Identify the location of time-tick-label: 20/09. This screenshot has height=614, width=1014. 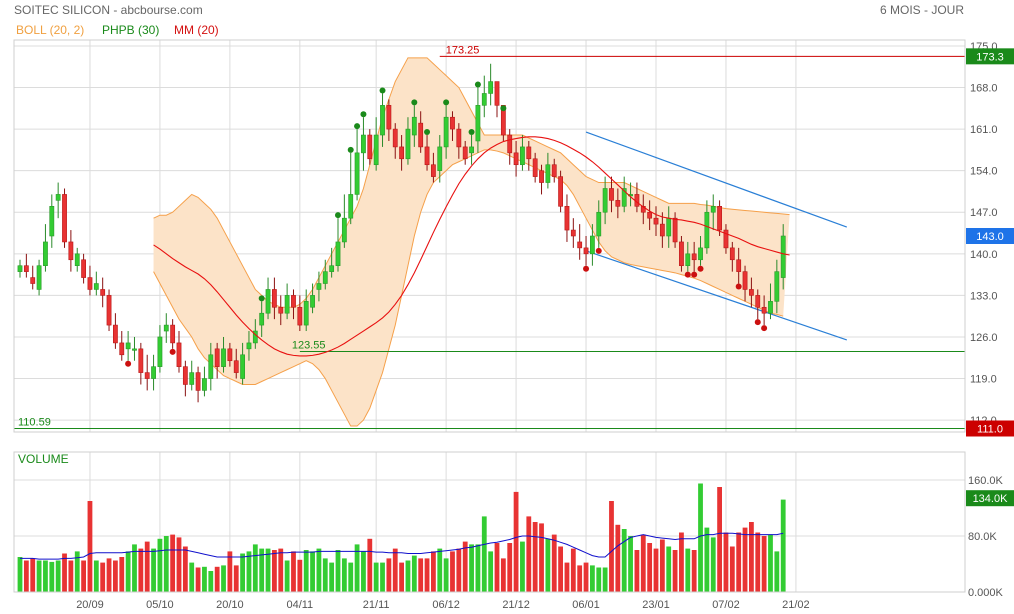
(90, 605).